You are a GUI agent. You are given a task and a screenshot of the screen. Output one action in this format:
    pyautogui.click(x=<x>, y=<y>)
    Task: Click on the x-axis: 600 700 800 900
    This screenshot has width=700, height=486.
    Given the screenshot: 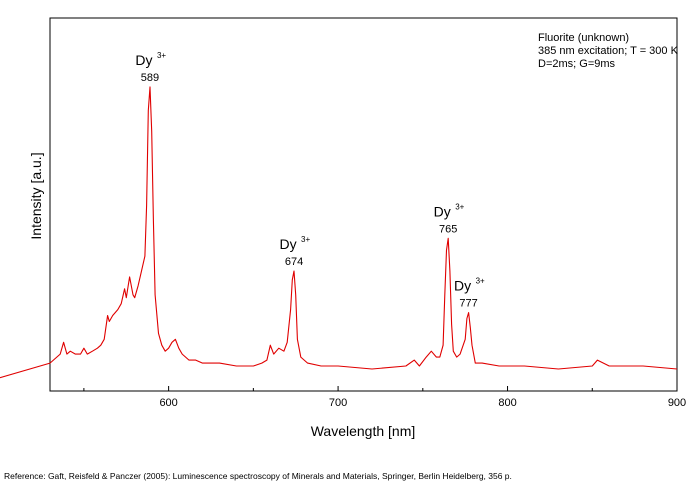 What is the action you would take?
    pyautogui.click(x=384, y=397)
    